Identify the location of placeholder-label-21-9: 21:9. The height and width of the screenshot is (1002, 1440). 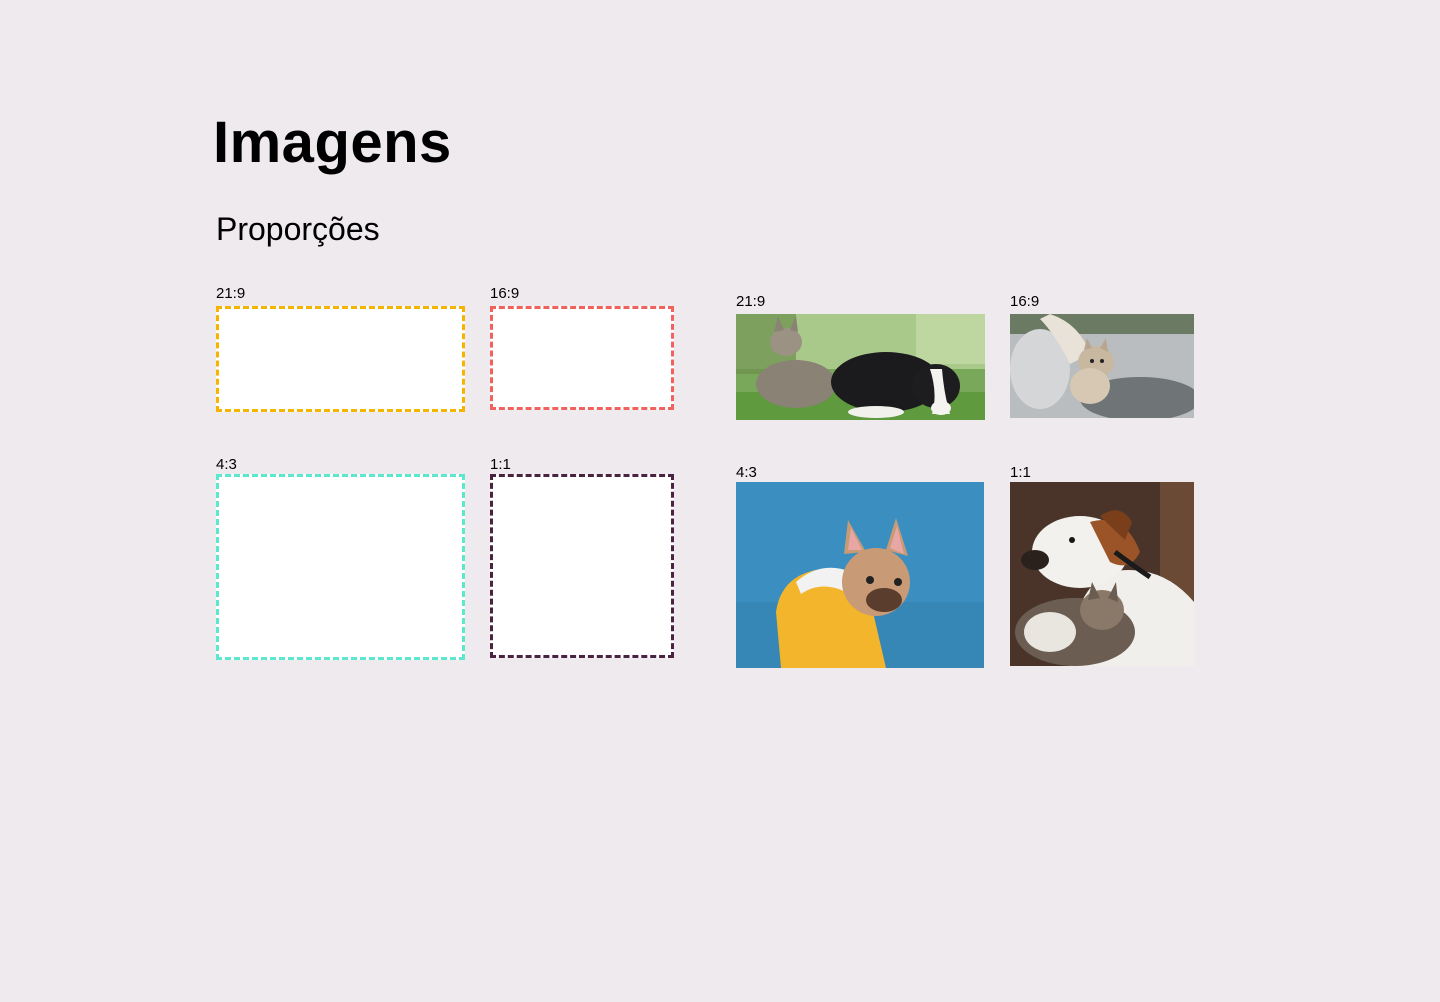
(231, 293).